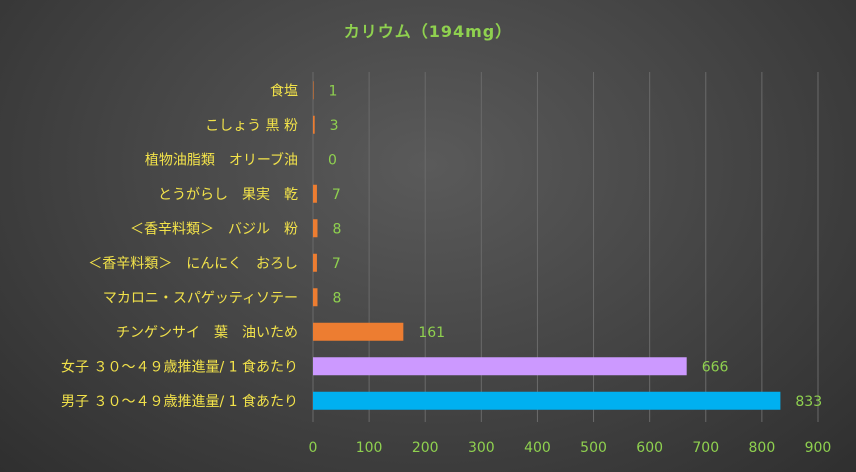 This screenshot has width=856, height=472. What do you see at coordinates (313, 448) in the screenshot?
I see `x-tick-label: 0` at bounding box center [313, 448].